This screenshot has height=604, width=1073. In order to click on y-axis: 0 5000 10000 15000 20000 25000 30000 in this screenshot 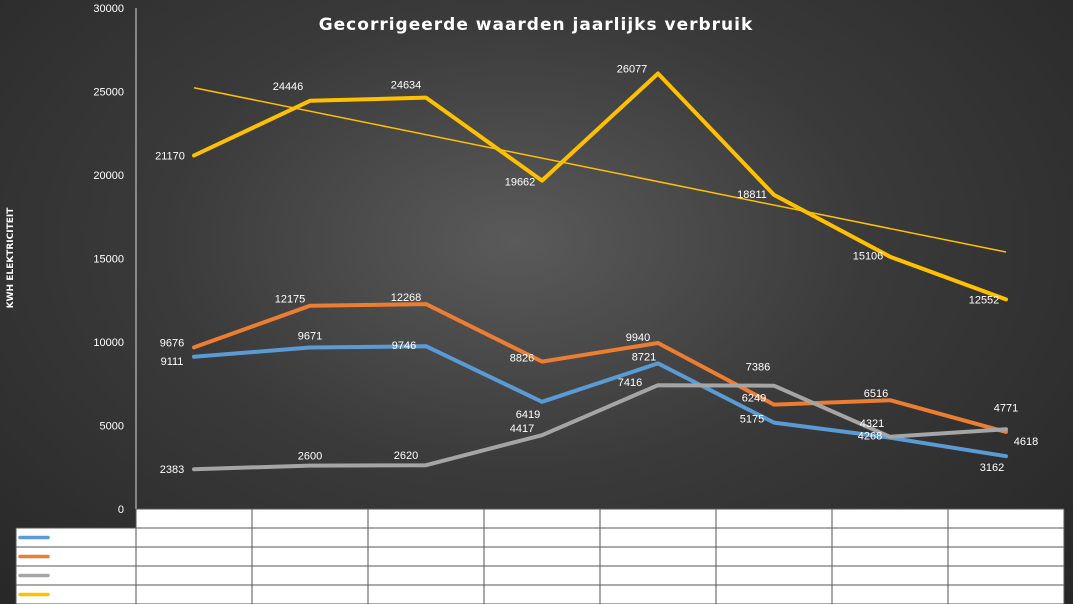, I will do `click(115, 259)`.